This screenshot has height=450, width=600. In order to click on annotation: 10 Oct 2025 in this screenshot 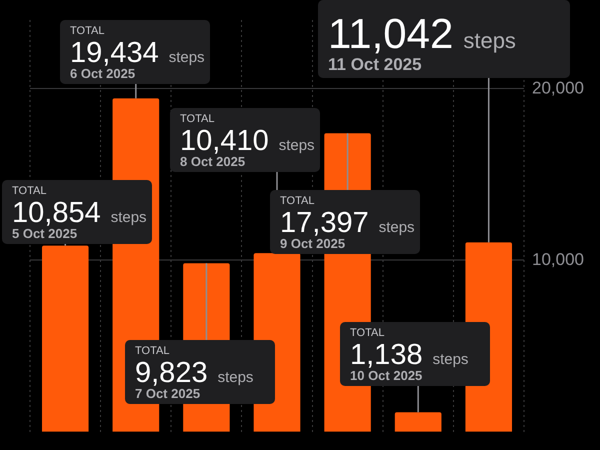, I will do `click(386, 375)`.